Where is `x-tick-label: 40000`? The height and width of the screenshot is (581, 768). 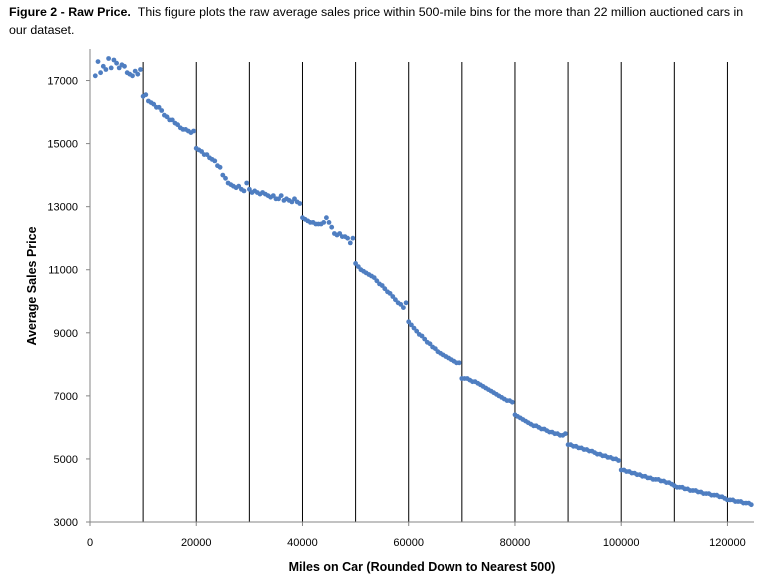 x-tick-label: 40000 is located at coordinates (302, 543).